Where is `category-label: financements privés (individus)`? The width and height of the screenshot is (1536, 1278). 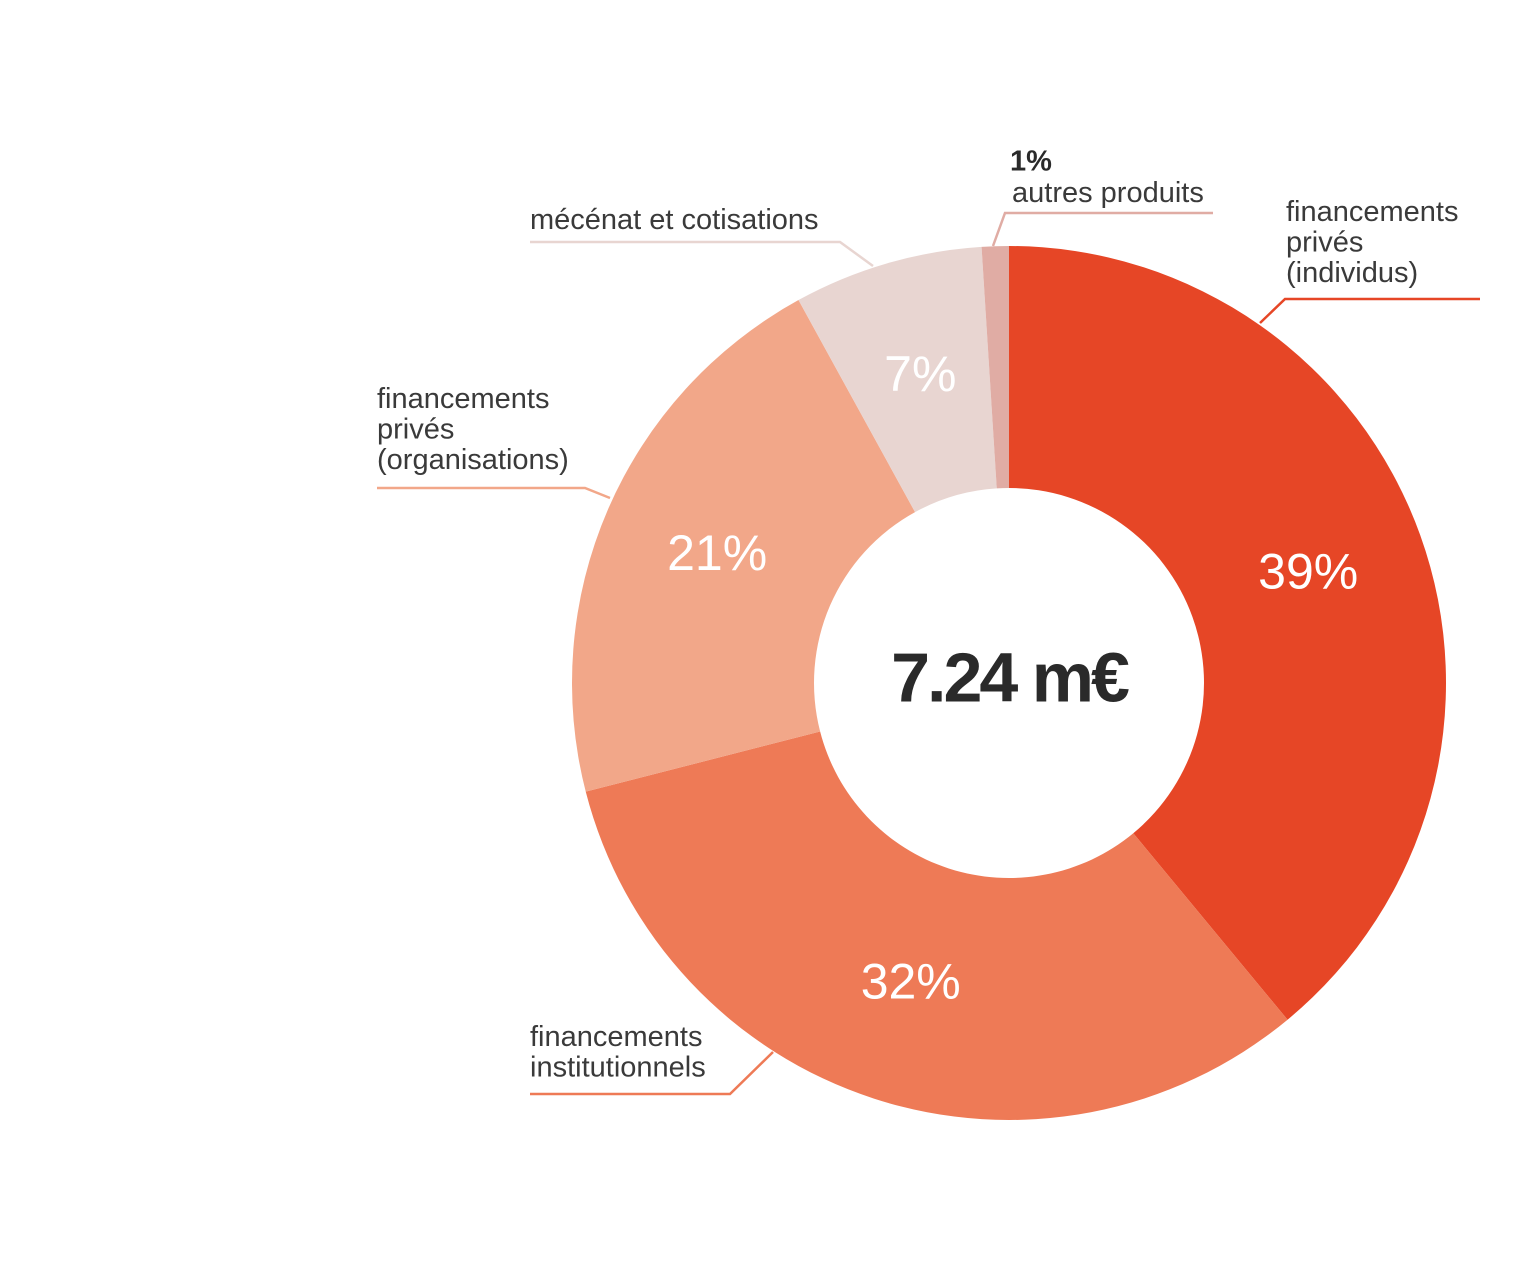 category-label: financements privés (individus) is located at coordinates (1372, 242).